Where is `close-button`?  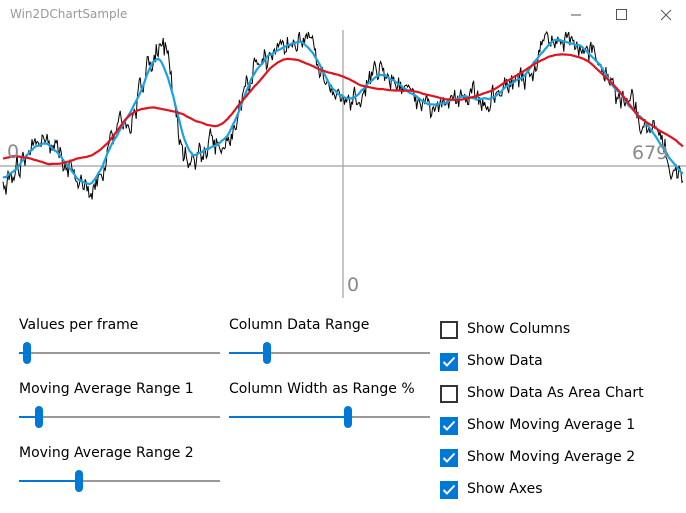
close-button is located at coordinates (664, 15).